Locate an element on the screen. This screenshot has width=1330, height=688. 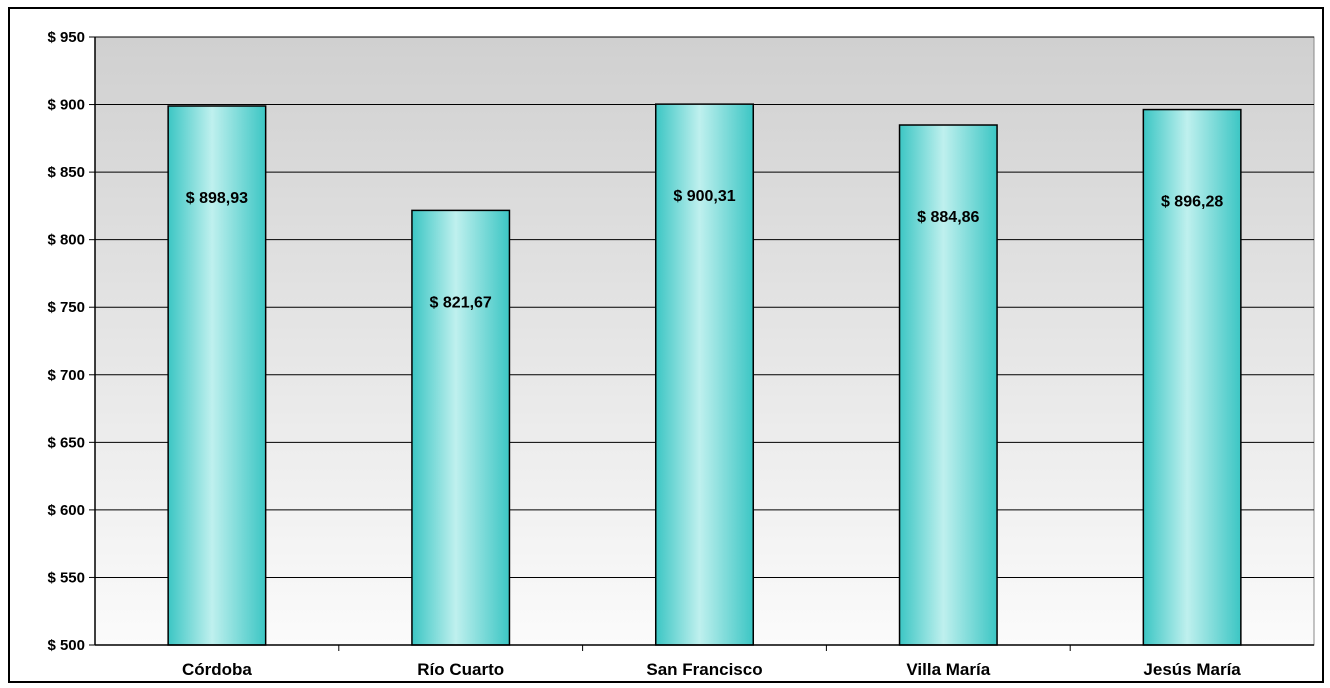
y-tick-label: $ 600 is located at coordinates (66, 510).